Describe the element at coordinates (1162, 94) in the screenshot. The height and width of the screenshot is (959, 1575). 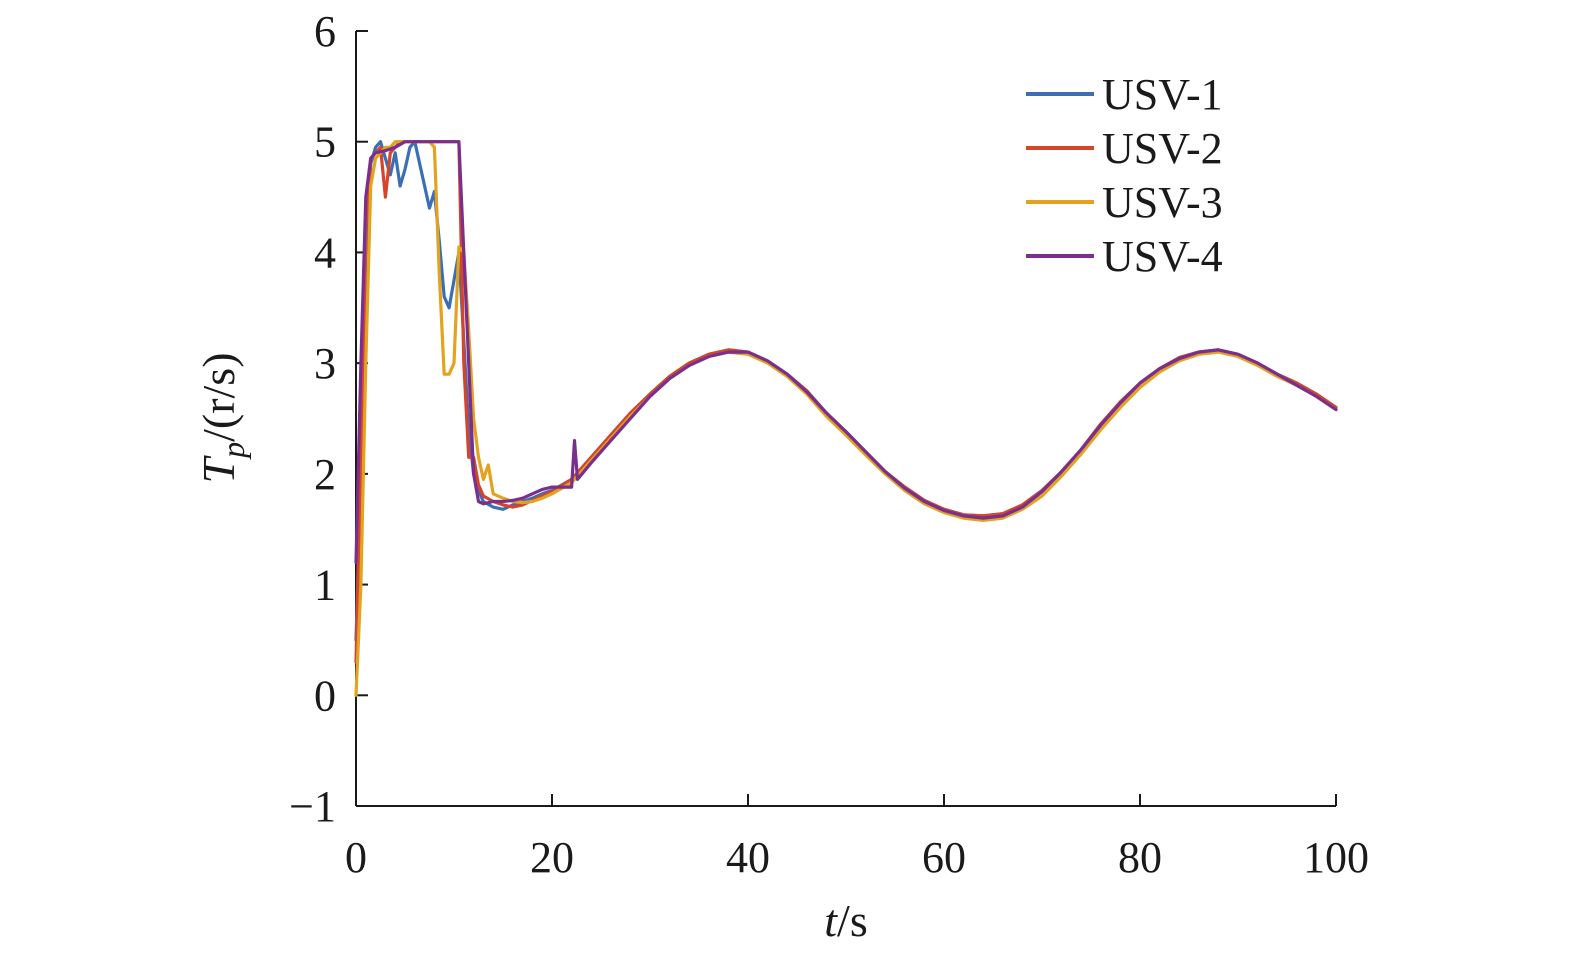
I see `legend-label-usv-1: USV-1` at that location.